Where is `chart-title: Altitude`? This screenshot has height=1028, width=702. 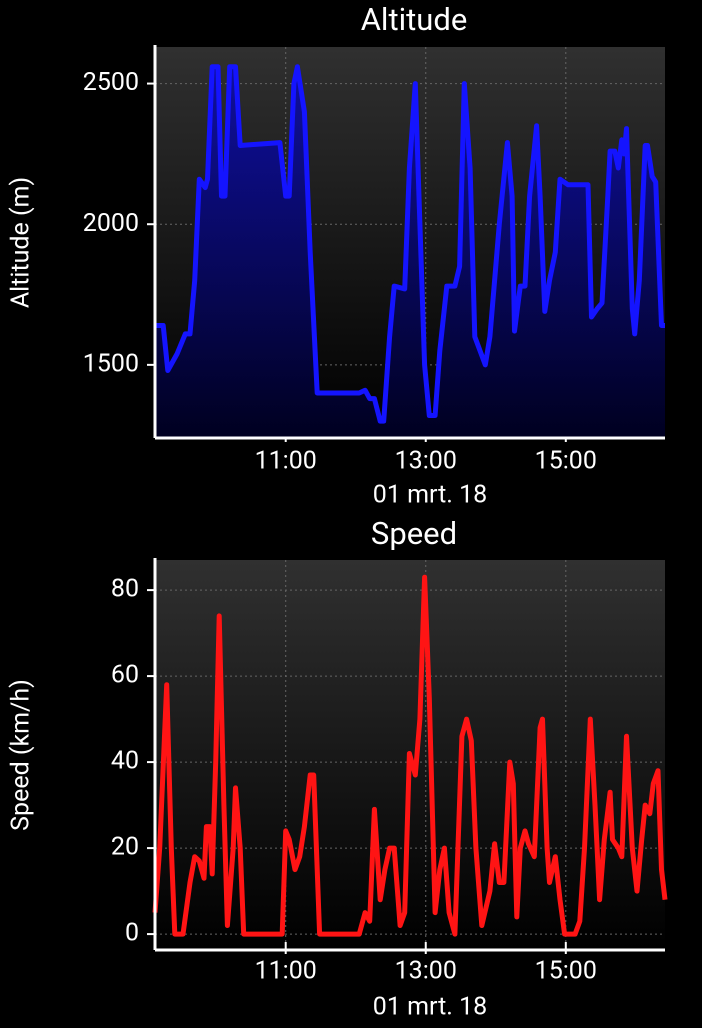 chart-title: Altitude is located at coordinates (414, 19).